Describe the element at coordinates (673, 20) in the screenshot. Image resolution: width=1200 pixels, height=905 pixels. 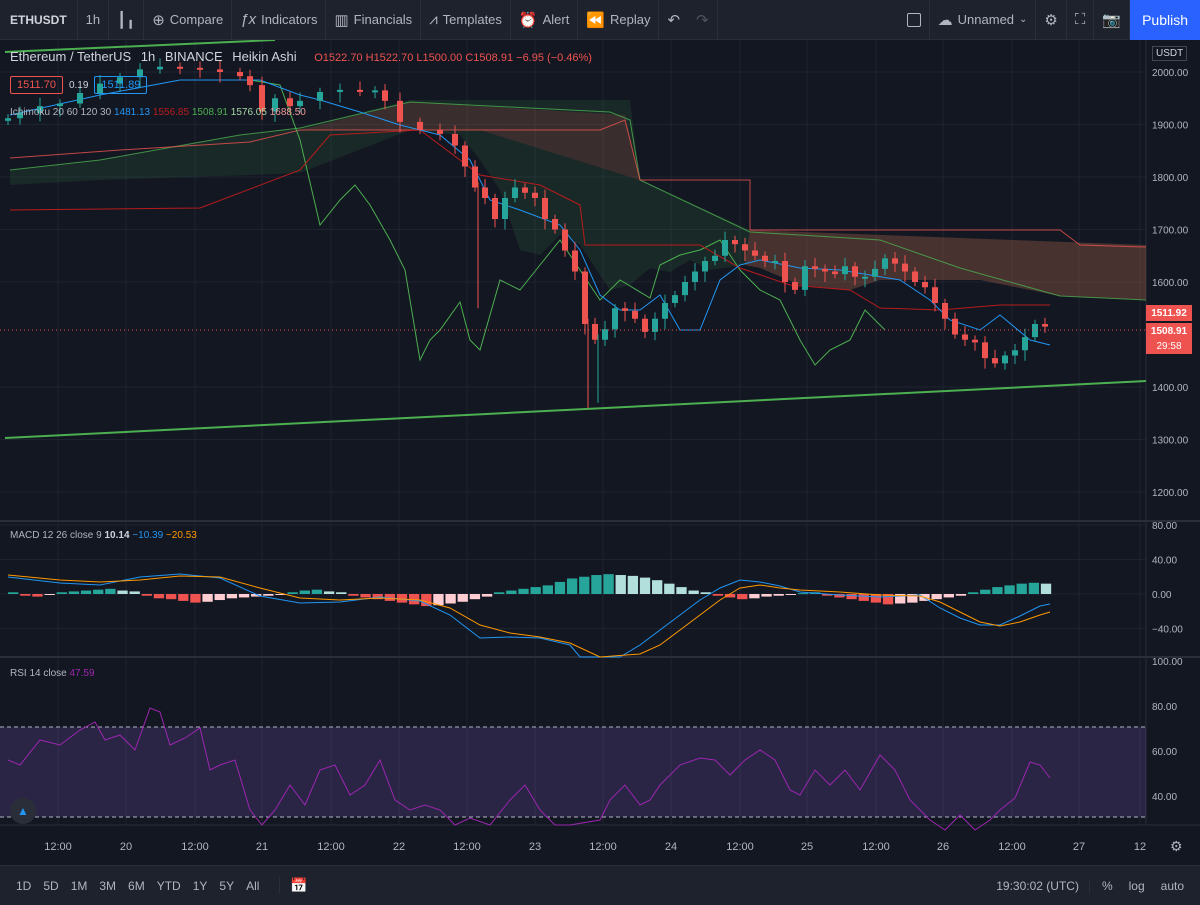
I see `undo-button: ↶` at that location.